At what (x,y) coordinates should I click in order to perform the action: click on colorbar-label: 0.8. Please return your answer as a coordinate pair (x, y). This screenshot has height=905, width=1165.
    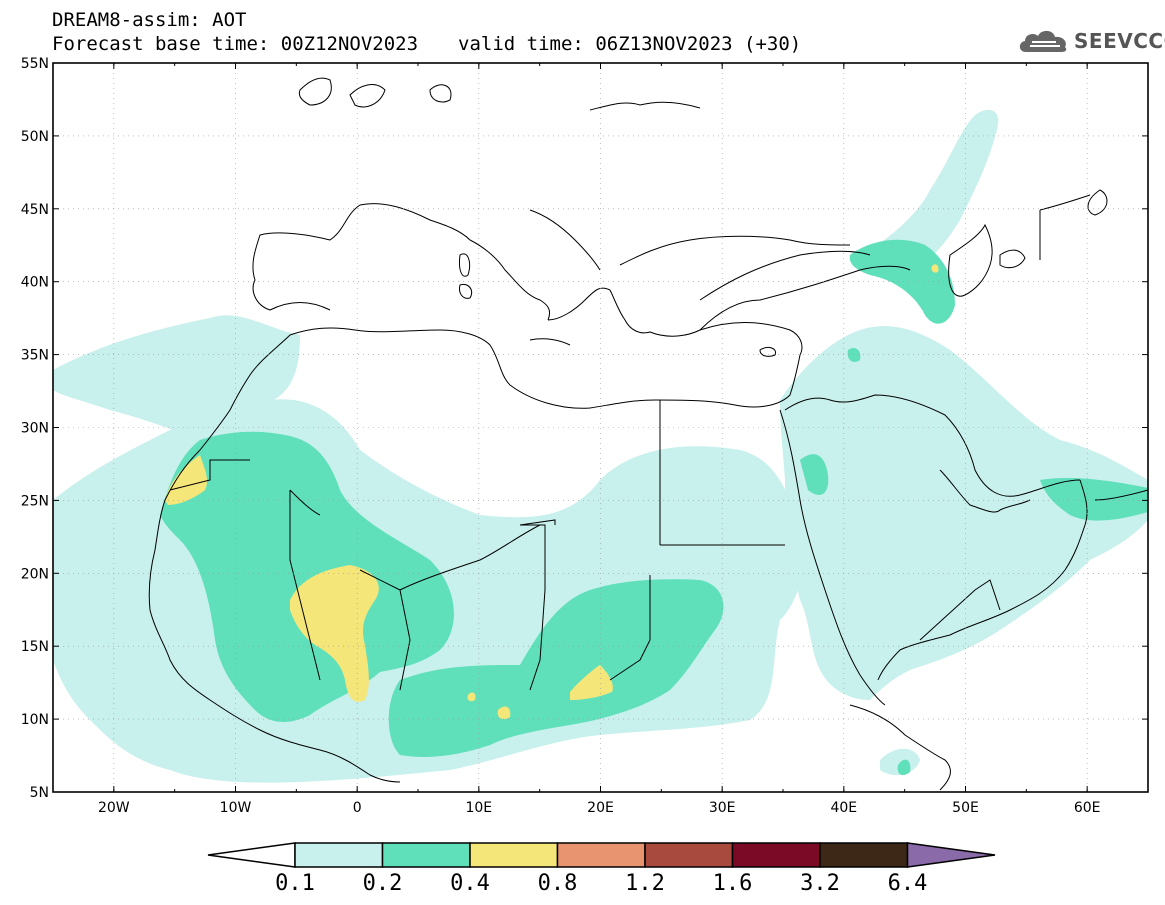
    Looking at the image, I should click on (557, 883).